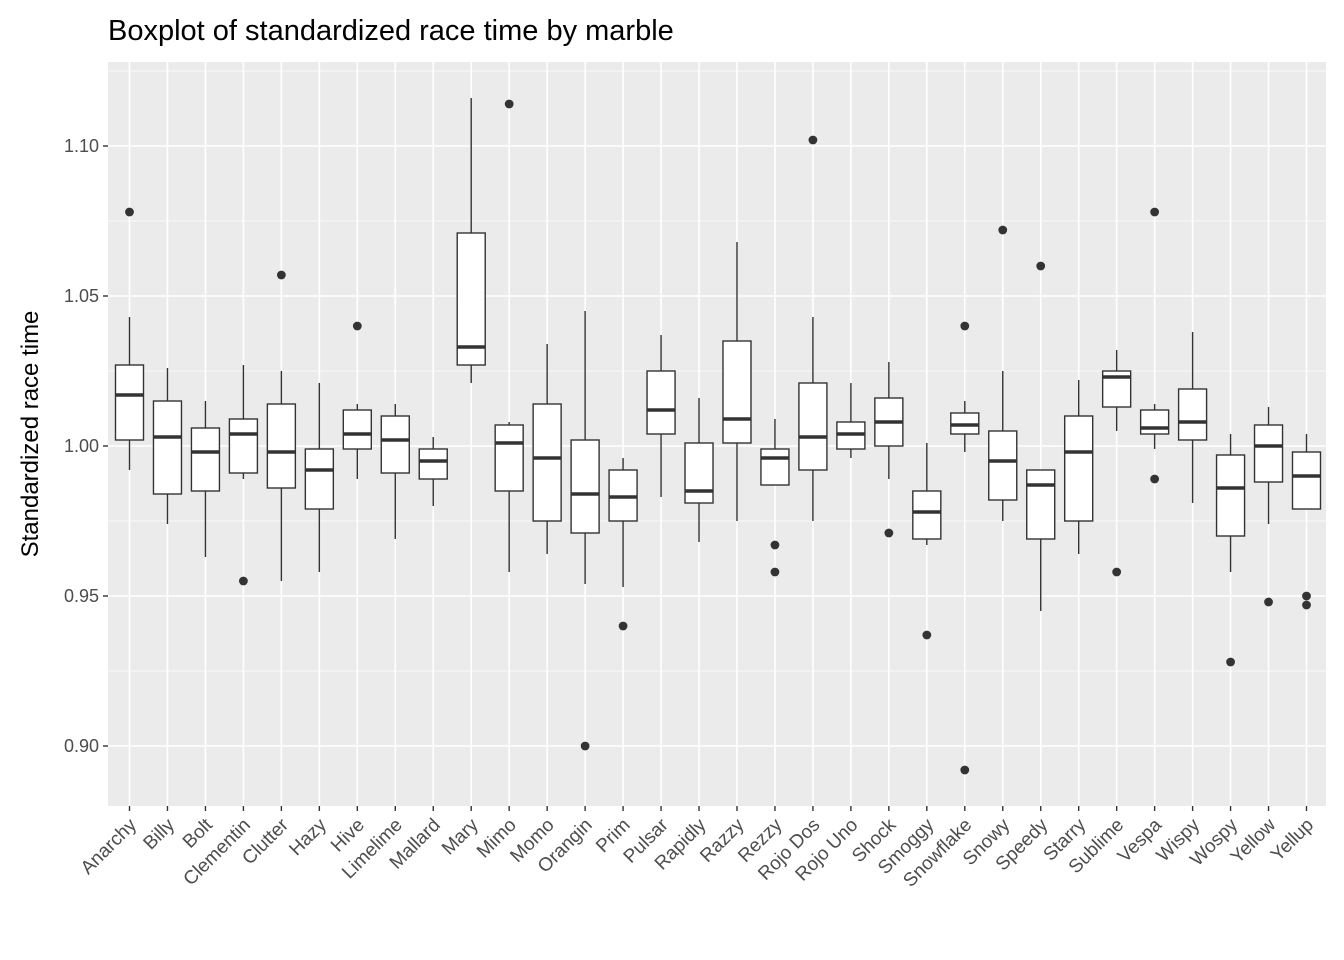 Image resolution: width=1344 pixels, height=960 pixels. I want to click on box-prim, so click(623, 544).